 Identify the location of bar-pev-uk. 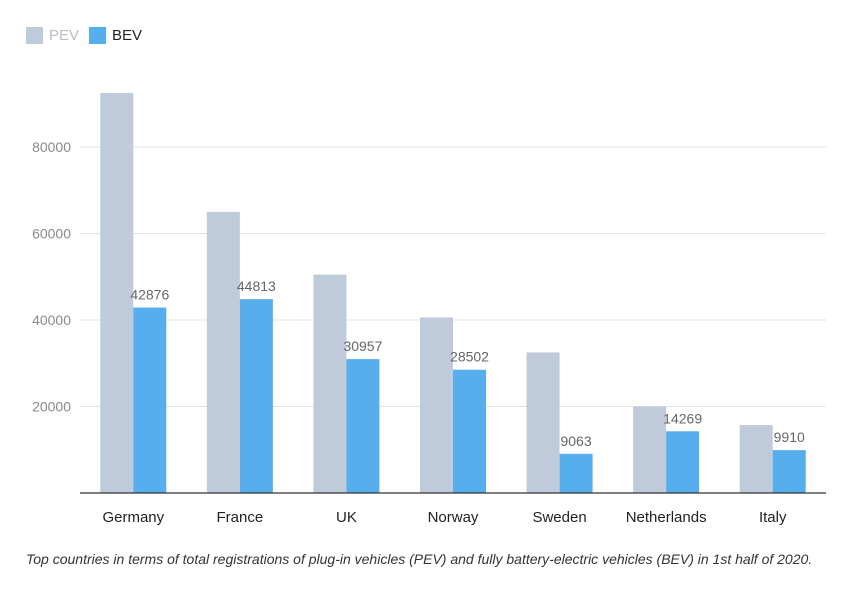
(330, 383).